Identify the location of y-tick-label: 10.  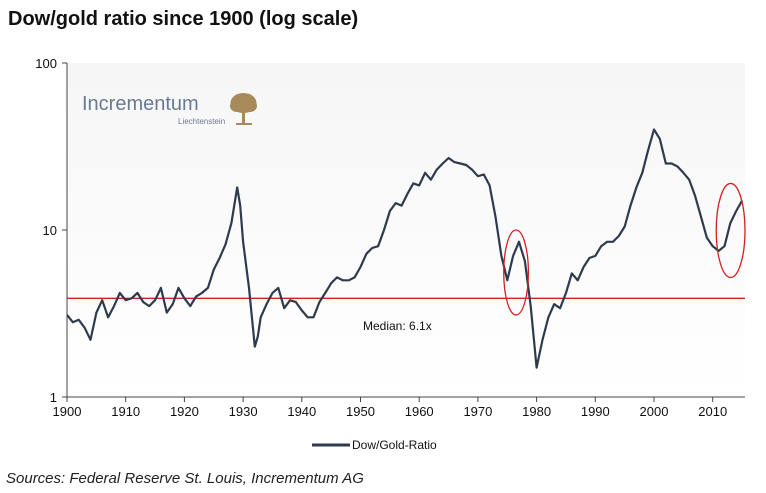
(50, 230).